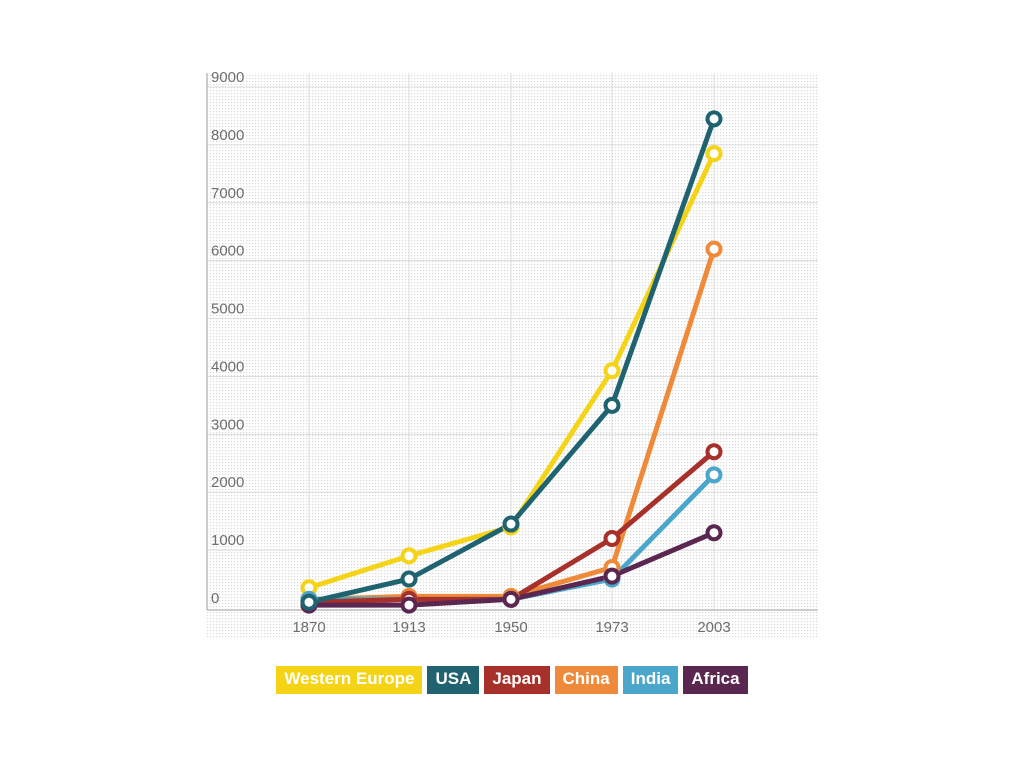  I want to click on y-tick-label: 8000, so click(227, 135).